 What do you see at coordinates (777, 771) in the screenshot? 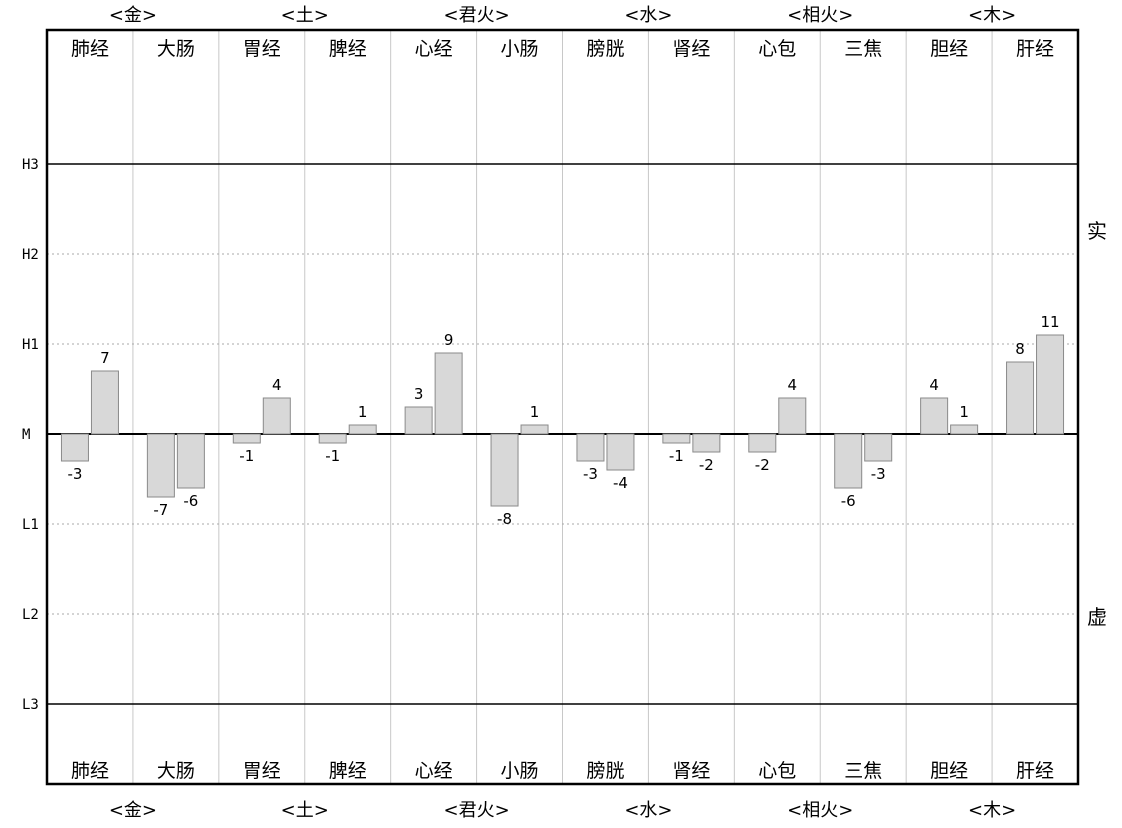
I see `category-label-bottom: 心包` at bounding box center [777, 771].